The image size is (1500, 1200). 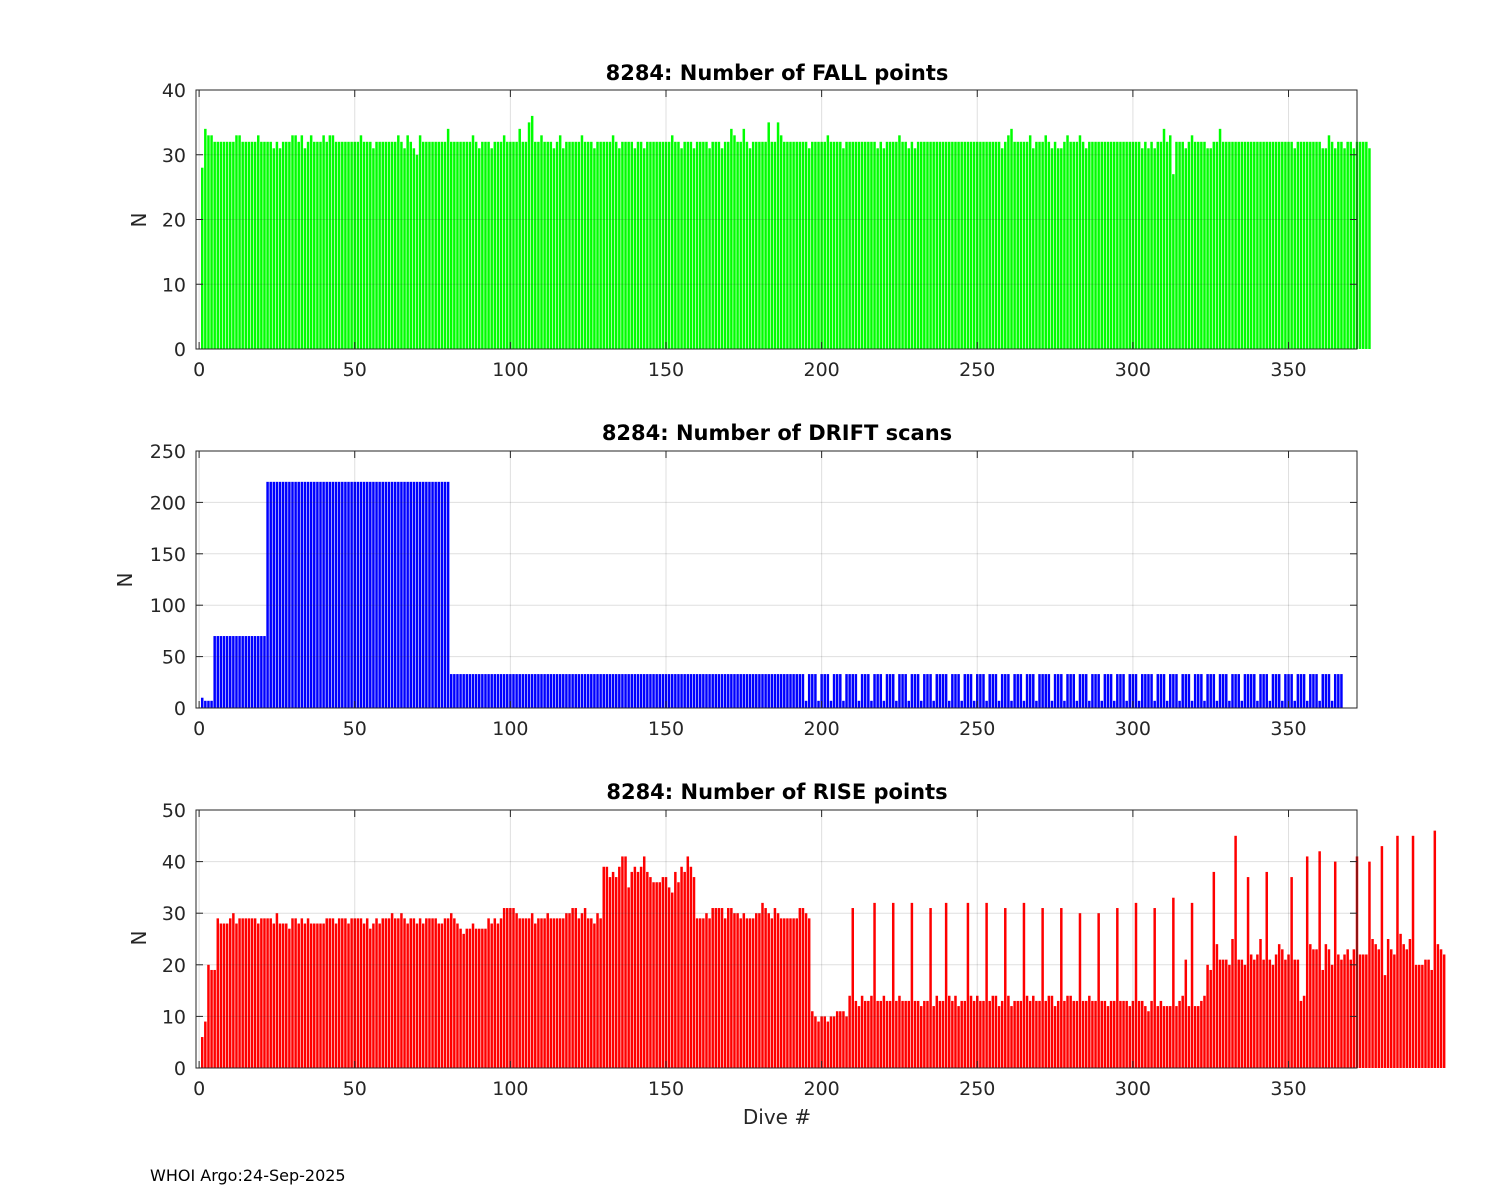 What do you see at coordinates (977, 1089) in the screenshot?
I see `rise-x-tick-label: 250` at bounding box center [977, 1089].